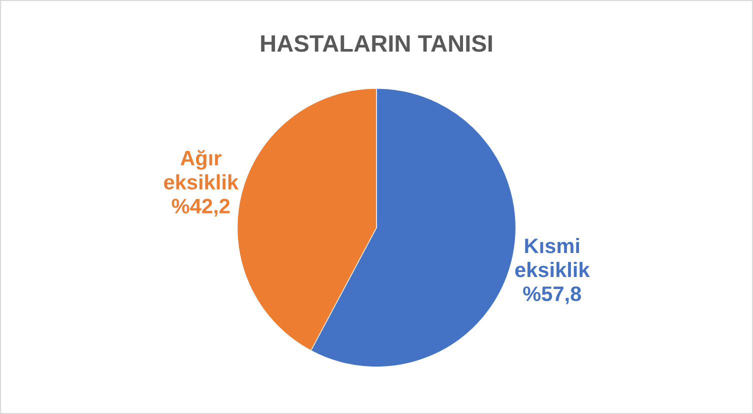 This screenshot has width=753, height=414. What do you see at coordinates (552, 295) in the screenshot?
I see `data-label: %57,8` at bounding box center [552, 295].